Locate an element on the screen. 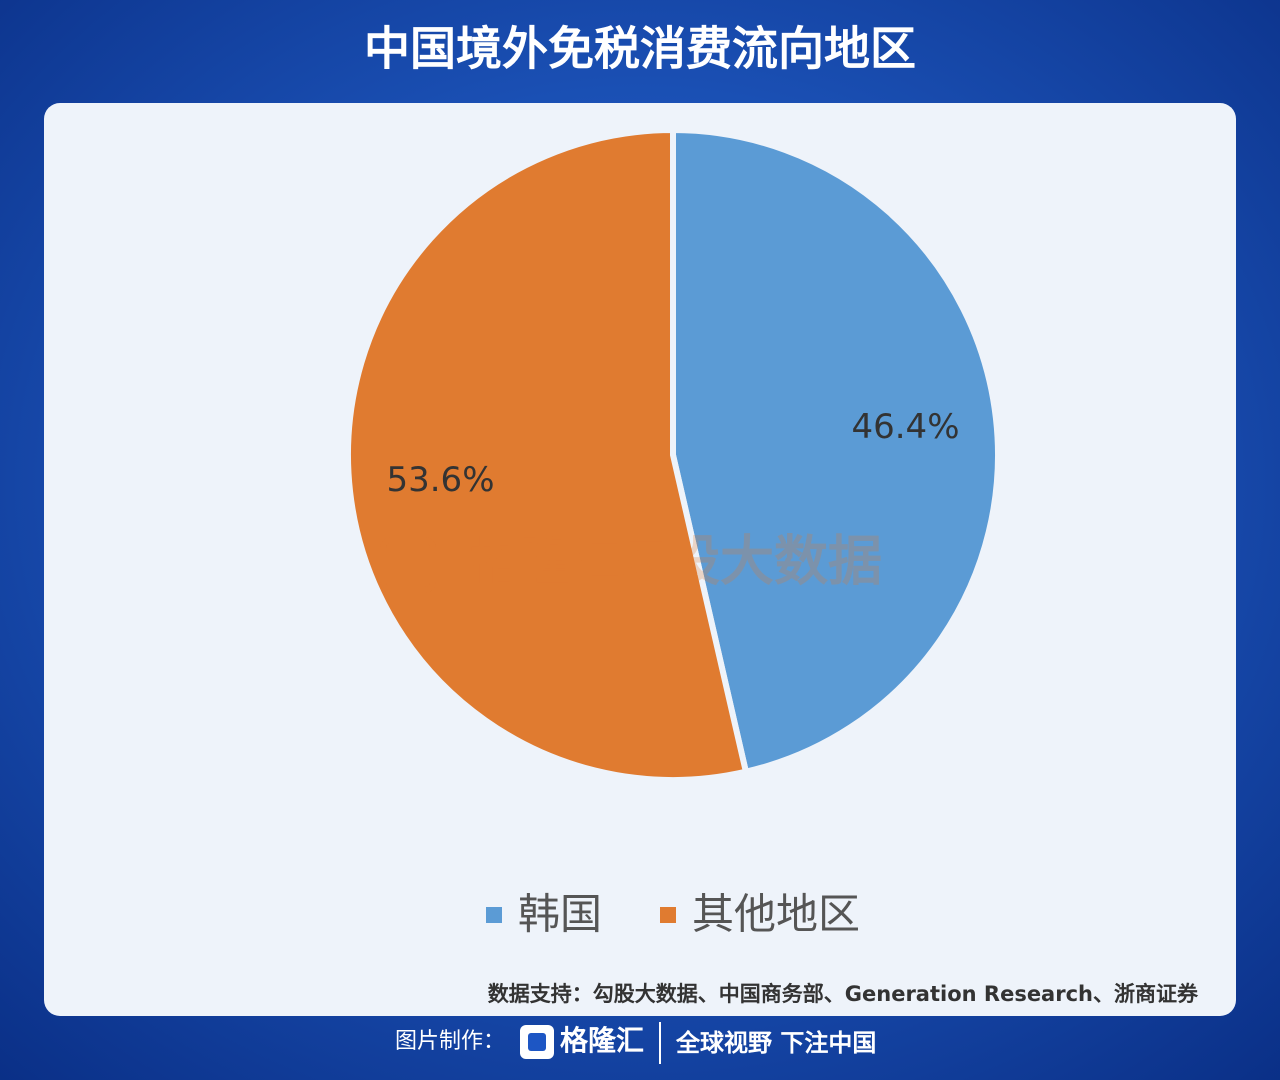 Image resolution: width=1280 pixels, height=1080 pixels. watermark: 勾股大数据 is located at coordinates (747, 561).